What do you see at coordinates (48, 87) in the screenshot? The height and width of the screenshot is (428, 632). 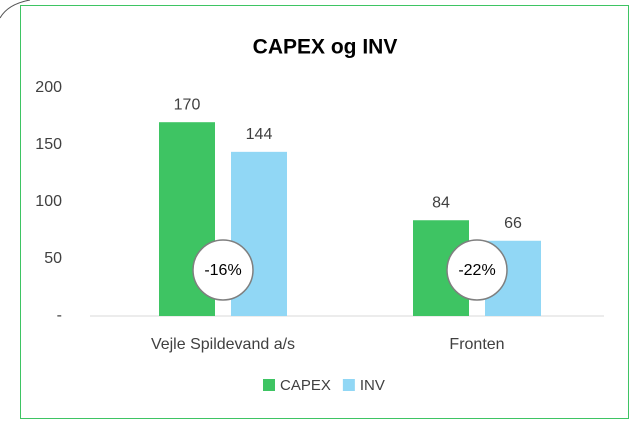 I see `y-tick-label: 200` at bounding box center [48, 87].